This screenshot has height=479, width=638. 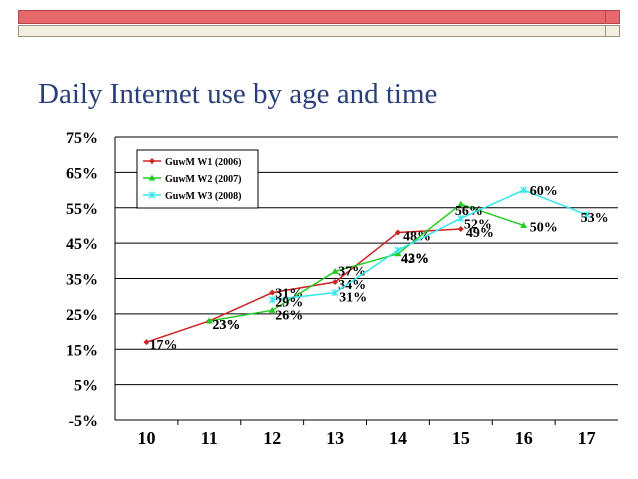 I want to click on header-accent-cell, so click(x=612, y=17).